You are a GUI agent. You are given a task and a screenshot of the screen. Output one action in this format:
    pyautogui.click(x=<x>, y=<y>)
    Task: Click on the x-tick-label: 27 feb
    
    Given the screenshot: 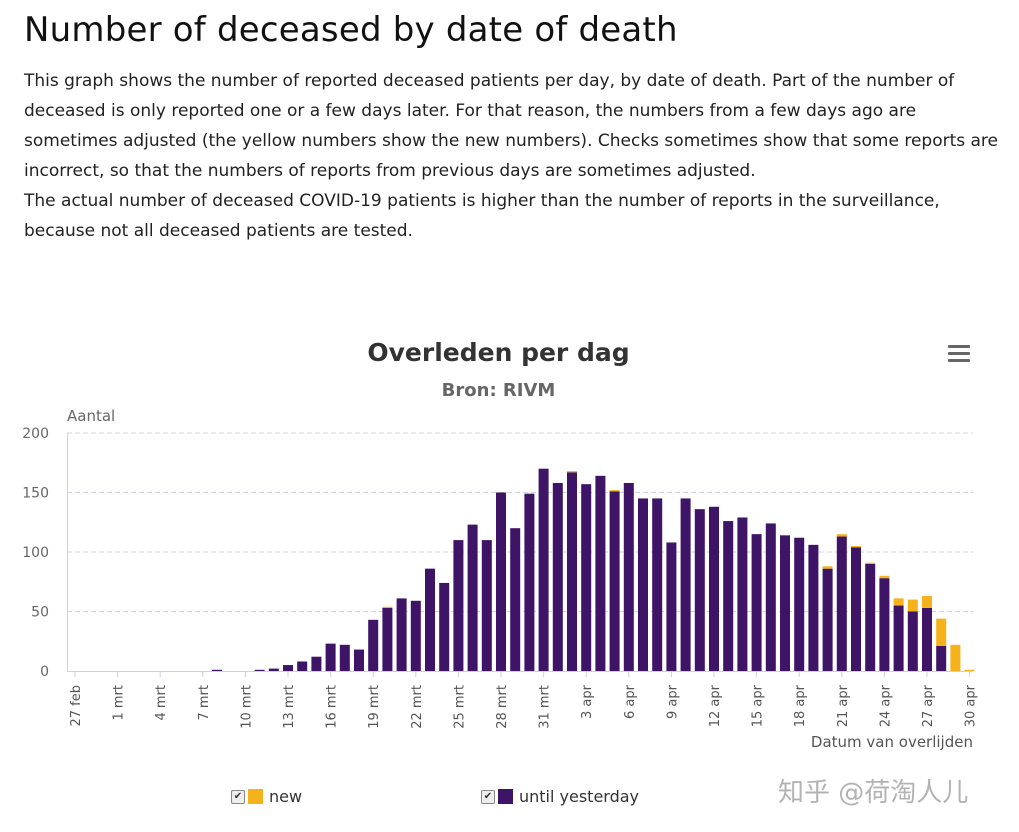 What is the action you would take?
    pyautogui.click(x=76, y=706)
    